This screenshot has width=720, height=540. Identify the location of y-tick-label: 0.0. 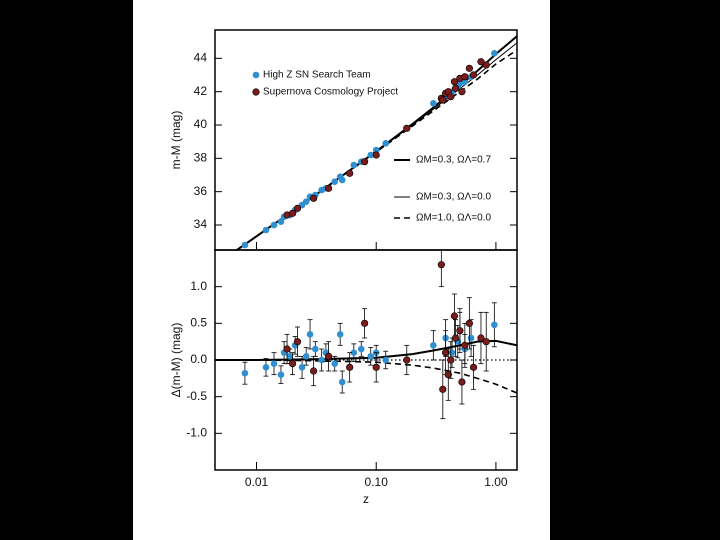
(198, 359).